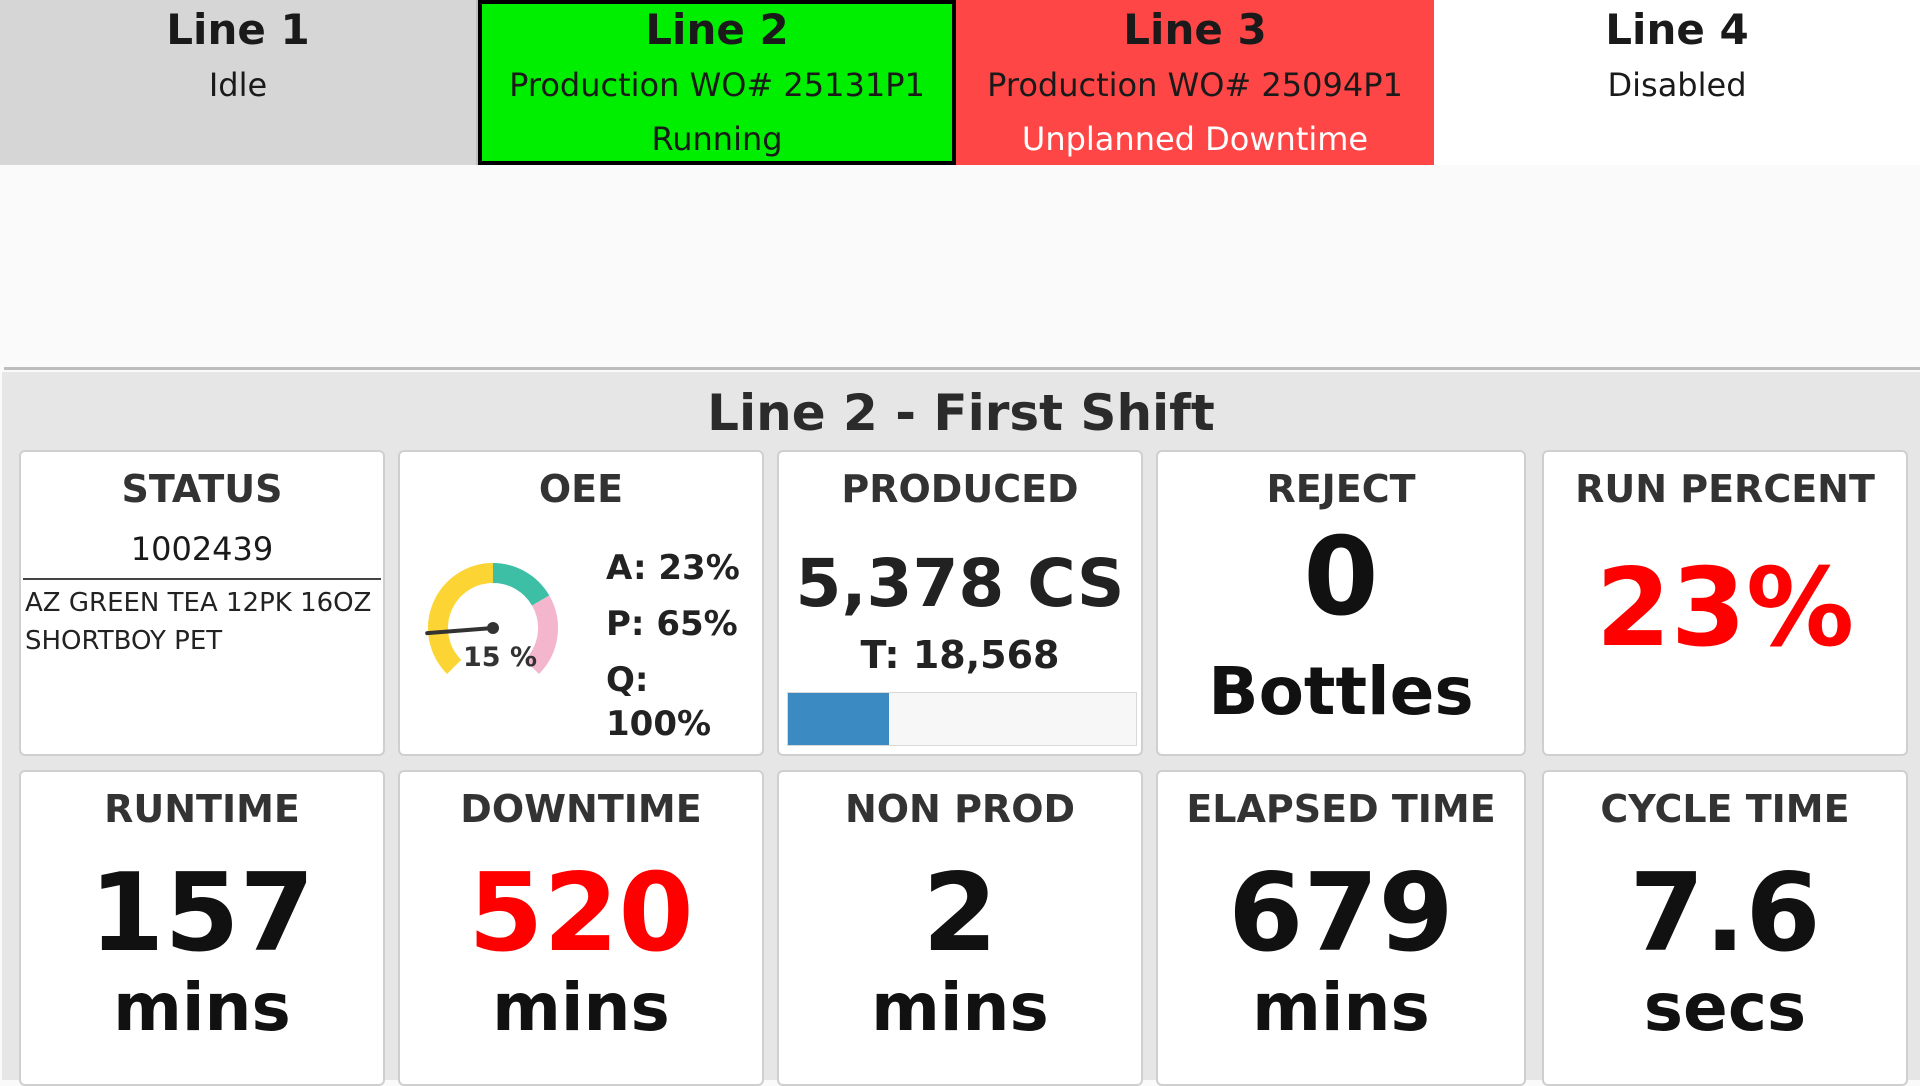  What do you see at coordinates (961, 413) in the screenshot?
I see `shift-title: Line 2 - First Shift` at bounding box center [961, 413].